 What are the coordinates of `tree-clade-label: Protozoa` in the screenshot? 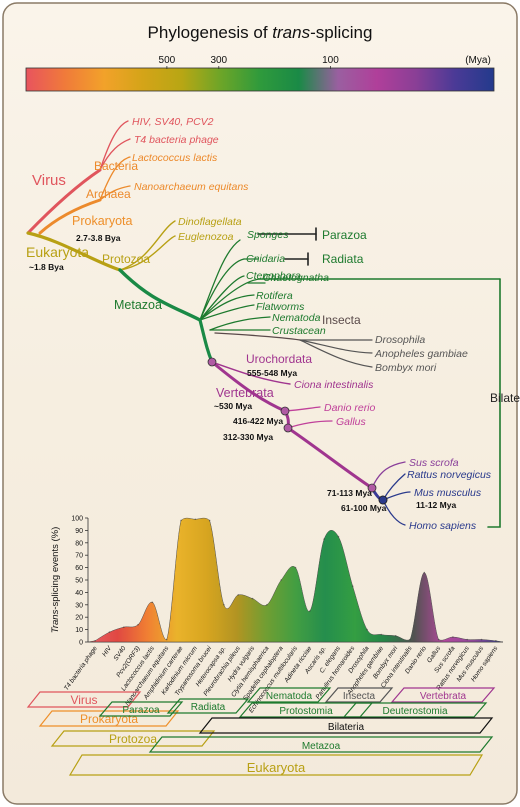 It's located at (126, 259).